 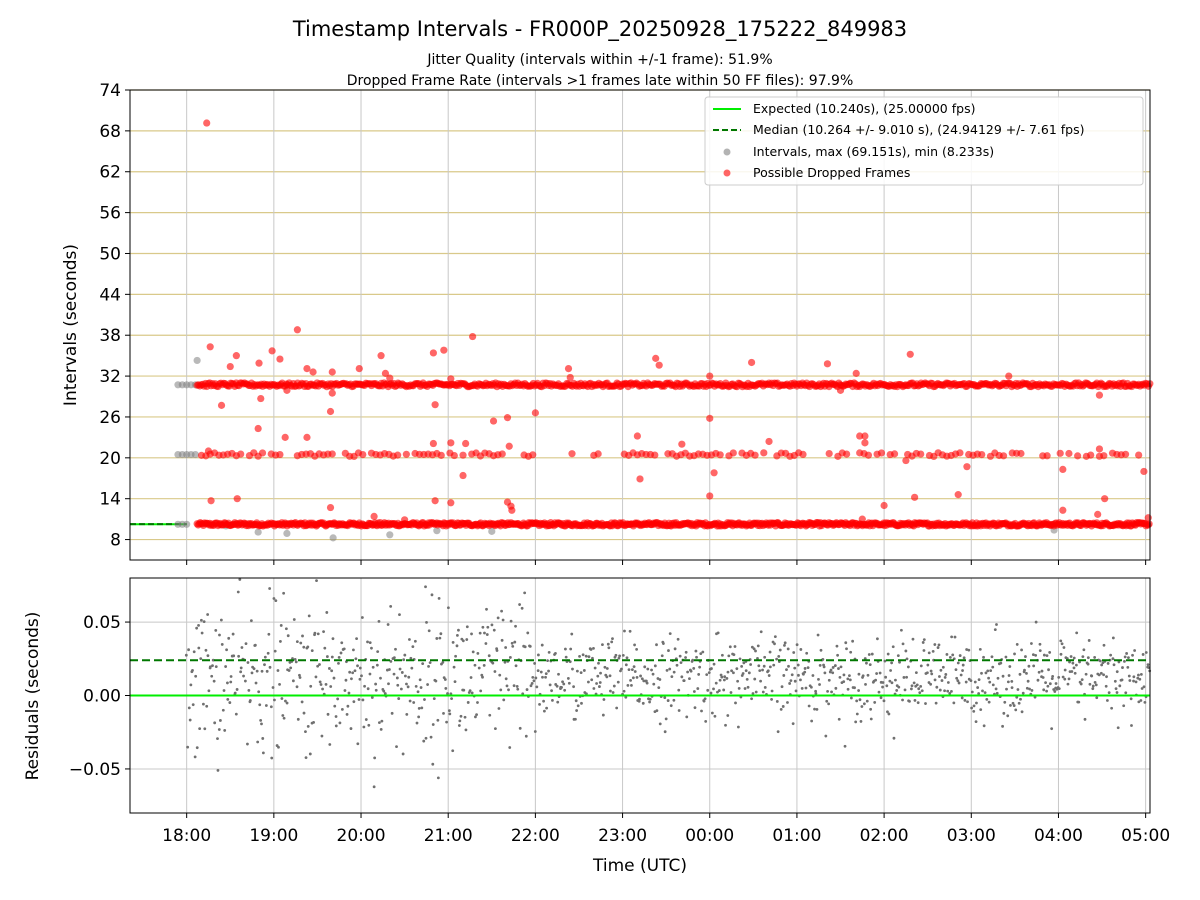 I want to click on intervals-y-tick-label: 20, so click(x=110, y=459).